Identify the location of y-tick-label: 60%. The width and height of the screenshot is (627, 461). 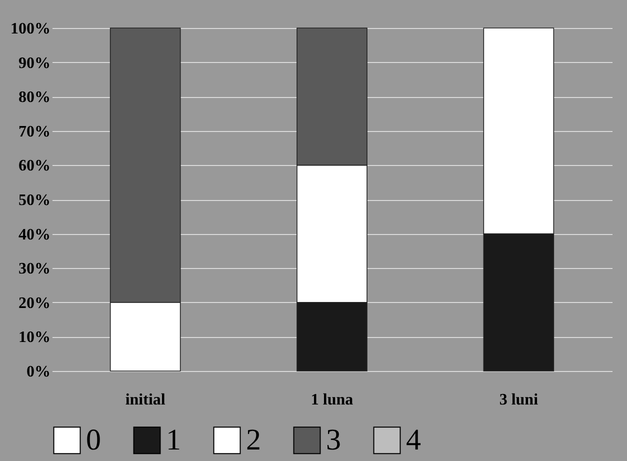
(34, 166).